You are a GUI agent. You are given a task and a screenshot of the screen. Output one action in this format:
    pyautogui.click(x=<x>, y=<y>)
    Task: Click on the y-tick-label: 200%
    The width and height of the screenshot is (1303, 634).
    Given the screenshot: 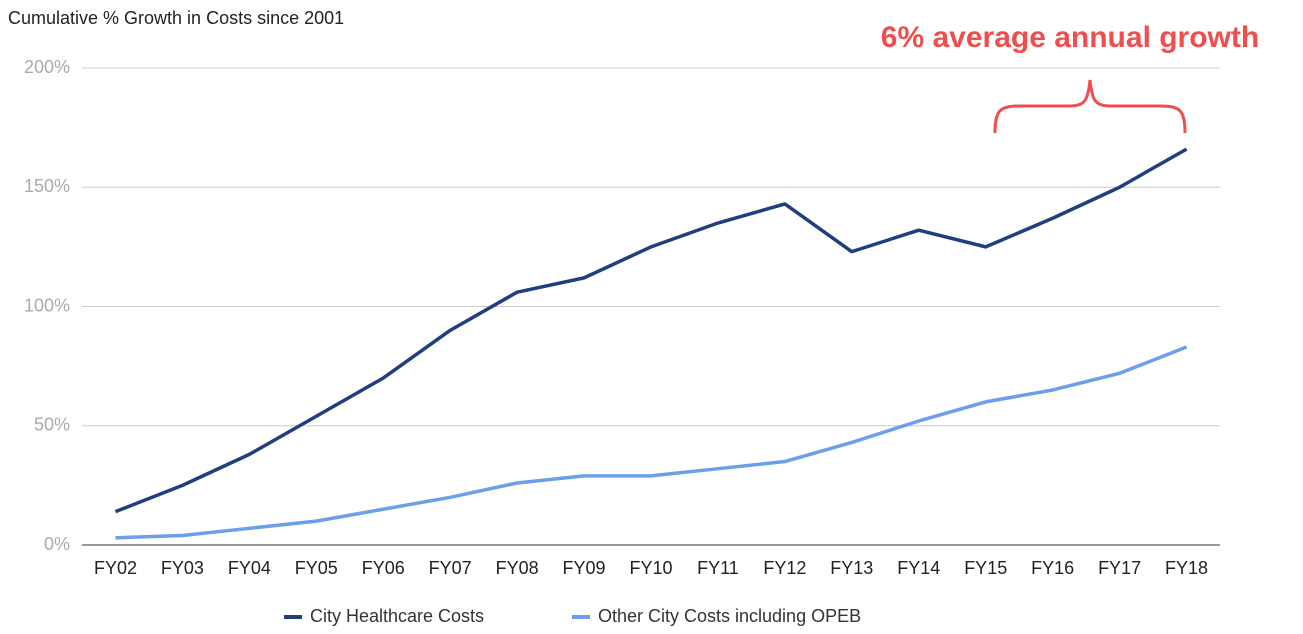 What is the action you would take?
    pyautogui.click(x=47, y=67)
    